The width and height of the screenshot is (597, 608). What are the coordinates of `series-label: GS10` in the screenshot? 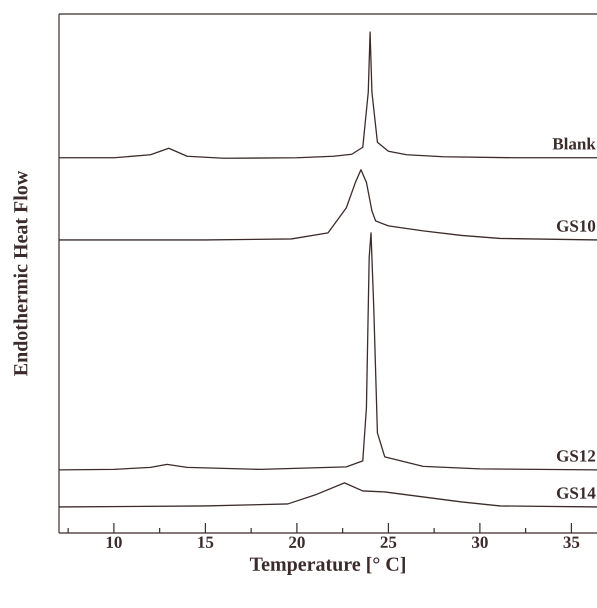 It's located at (576, 226).